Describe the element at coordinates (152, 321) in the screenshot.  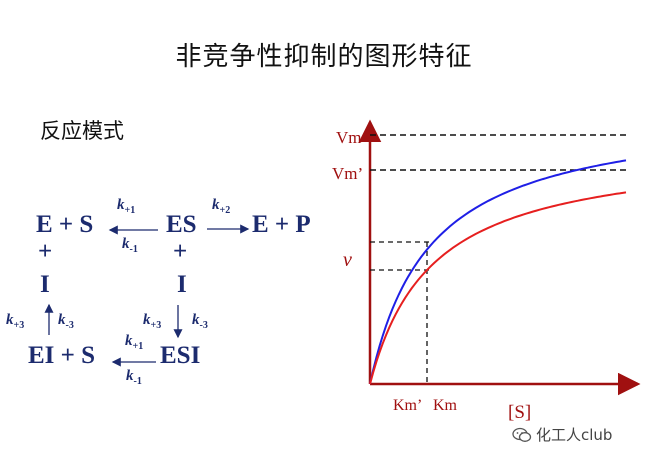
I see `rate-k-plus3-right: k+3` at that location.